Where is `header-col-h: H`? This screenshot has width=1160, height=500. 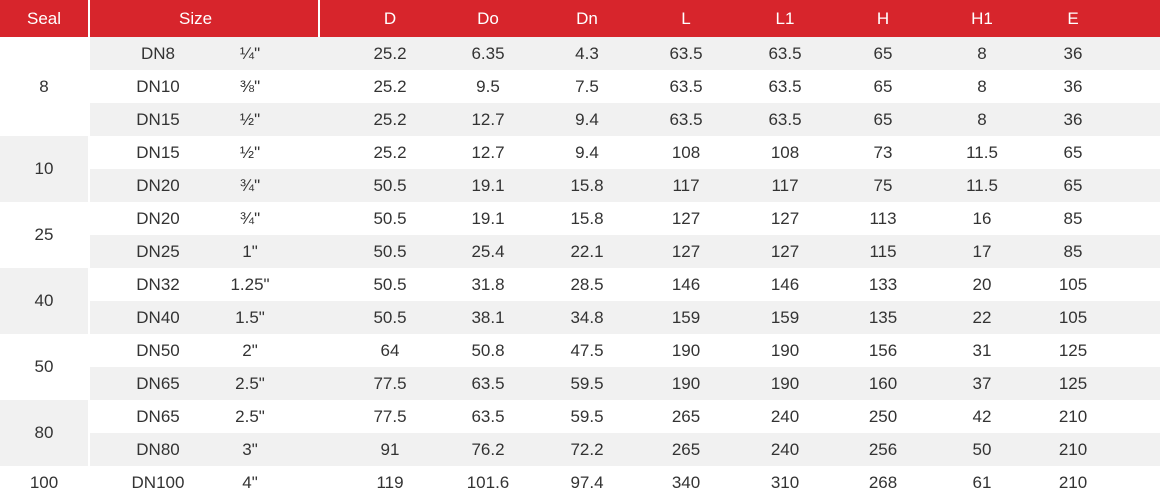 header-col-h: H is located at coordinates (883, 18).